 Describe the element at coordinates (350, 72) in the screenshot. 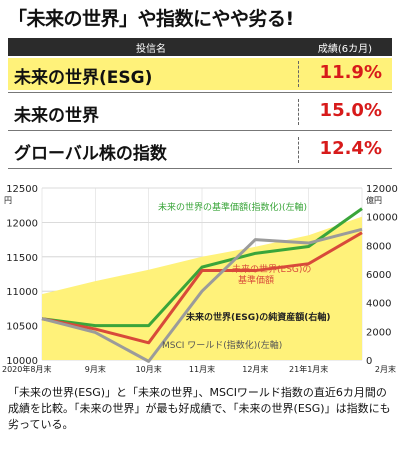

I see `fund-performance: 11.9%` at that location.